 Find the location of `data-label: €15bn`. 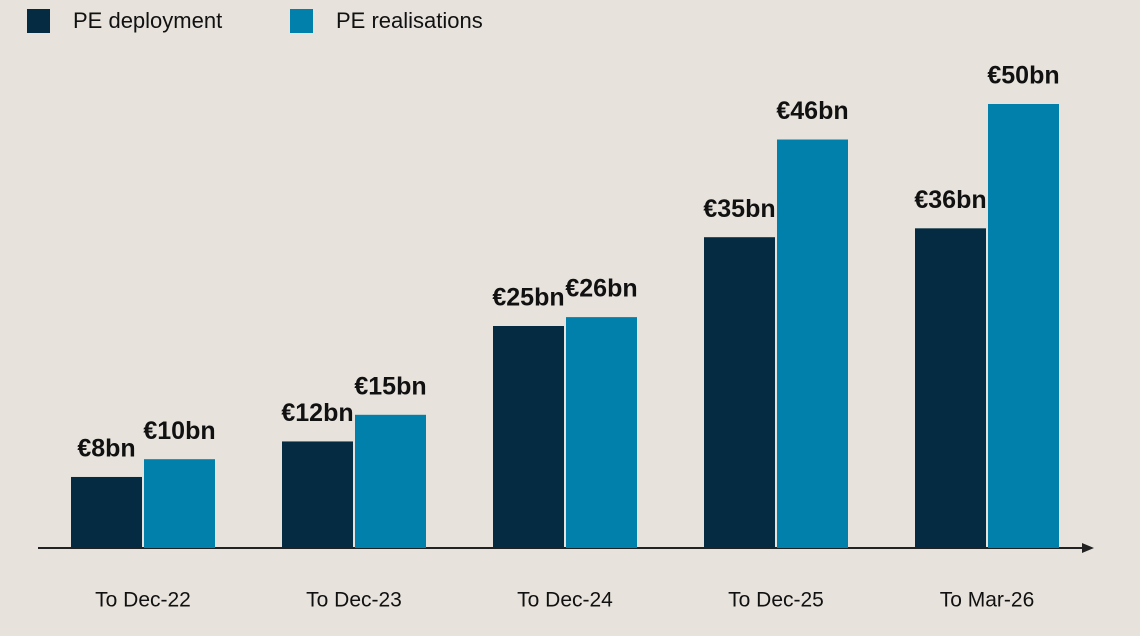

data-label: €15bn is located at coordinates (390, 386).